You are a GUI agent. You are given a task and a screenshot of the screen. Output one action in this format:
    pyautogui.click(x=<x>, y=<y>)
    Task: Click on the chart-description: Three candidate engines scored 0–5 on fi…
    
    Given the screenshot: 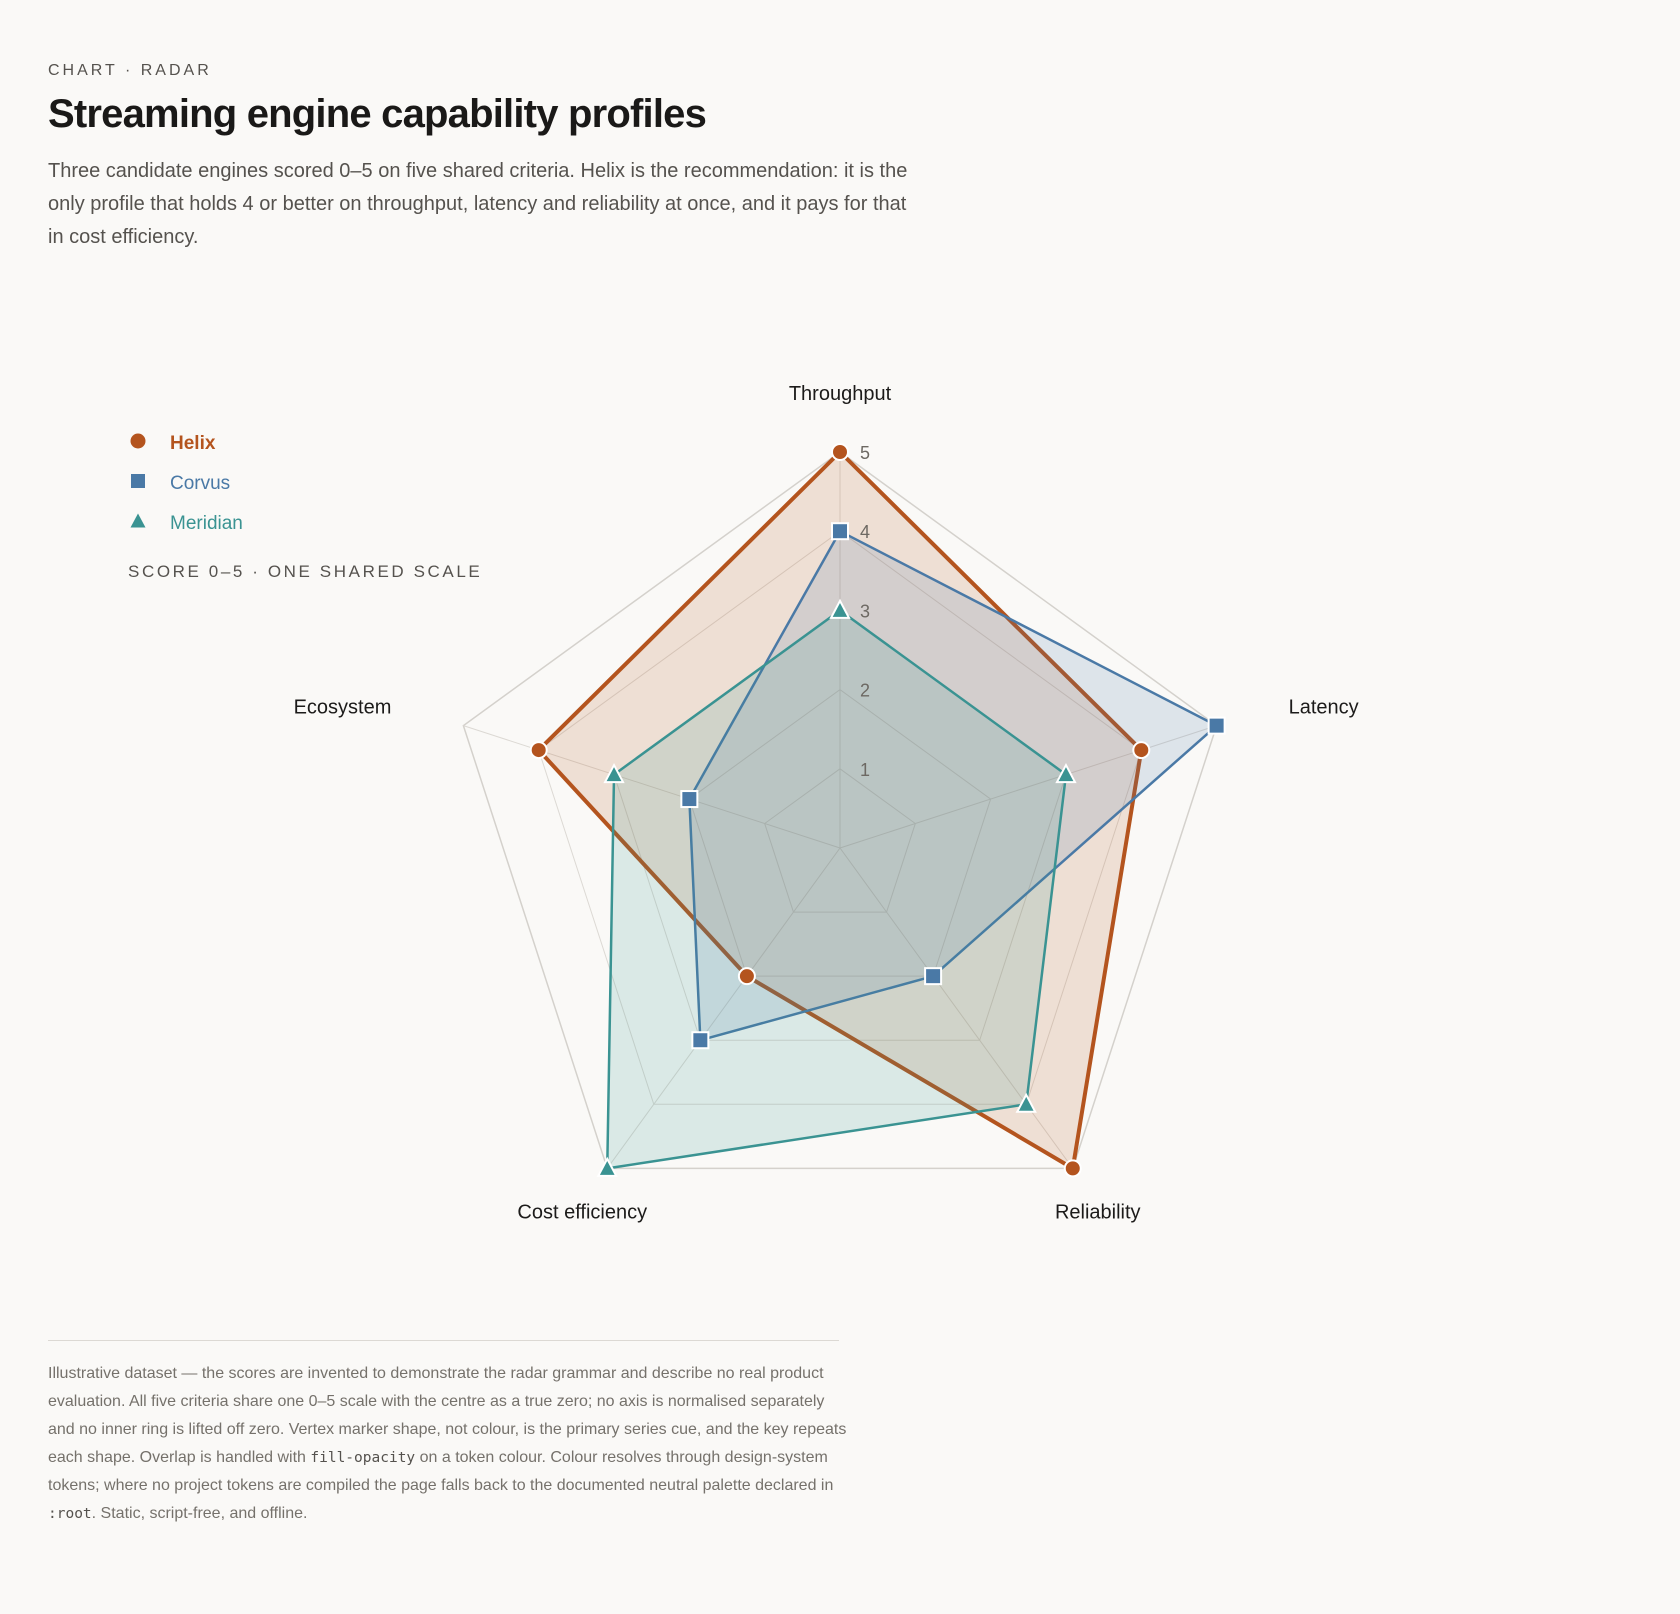 What is the action you would take?
    pyautogui.click(x=478, y=204)
    